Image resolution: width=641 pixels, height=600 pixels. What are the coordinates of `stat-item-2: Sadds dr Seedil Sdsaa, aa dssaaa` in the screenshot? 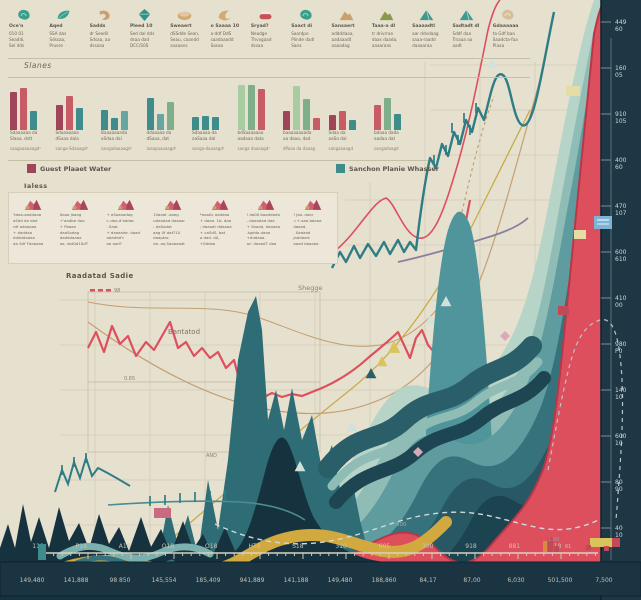 It's located at (106, 35).